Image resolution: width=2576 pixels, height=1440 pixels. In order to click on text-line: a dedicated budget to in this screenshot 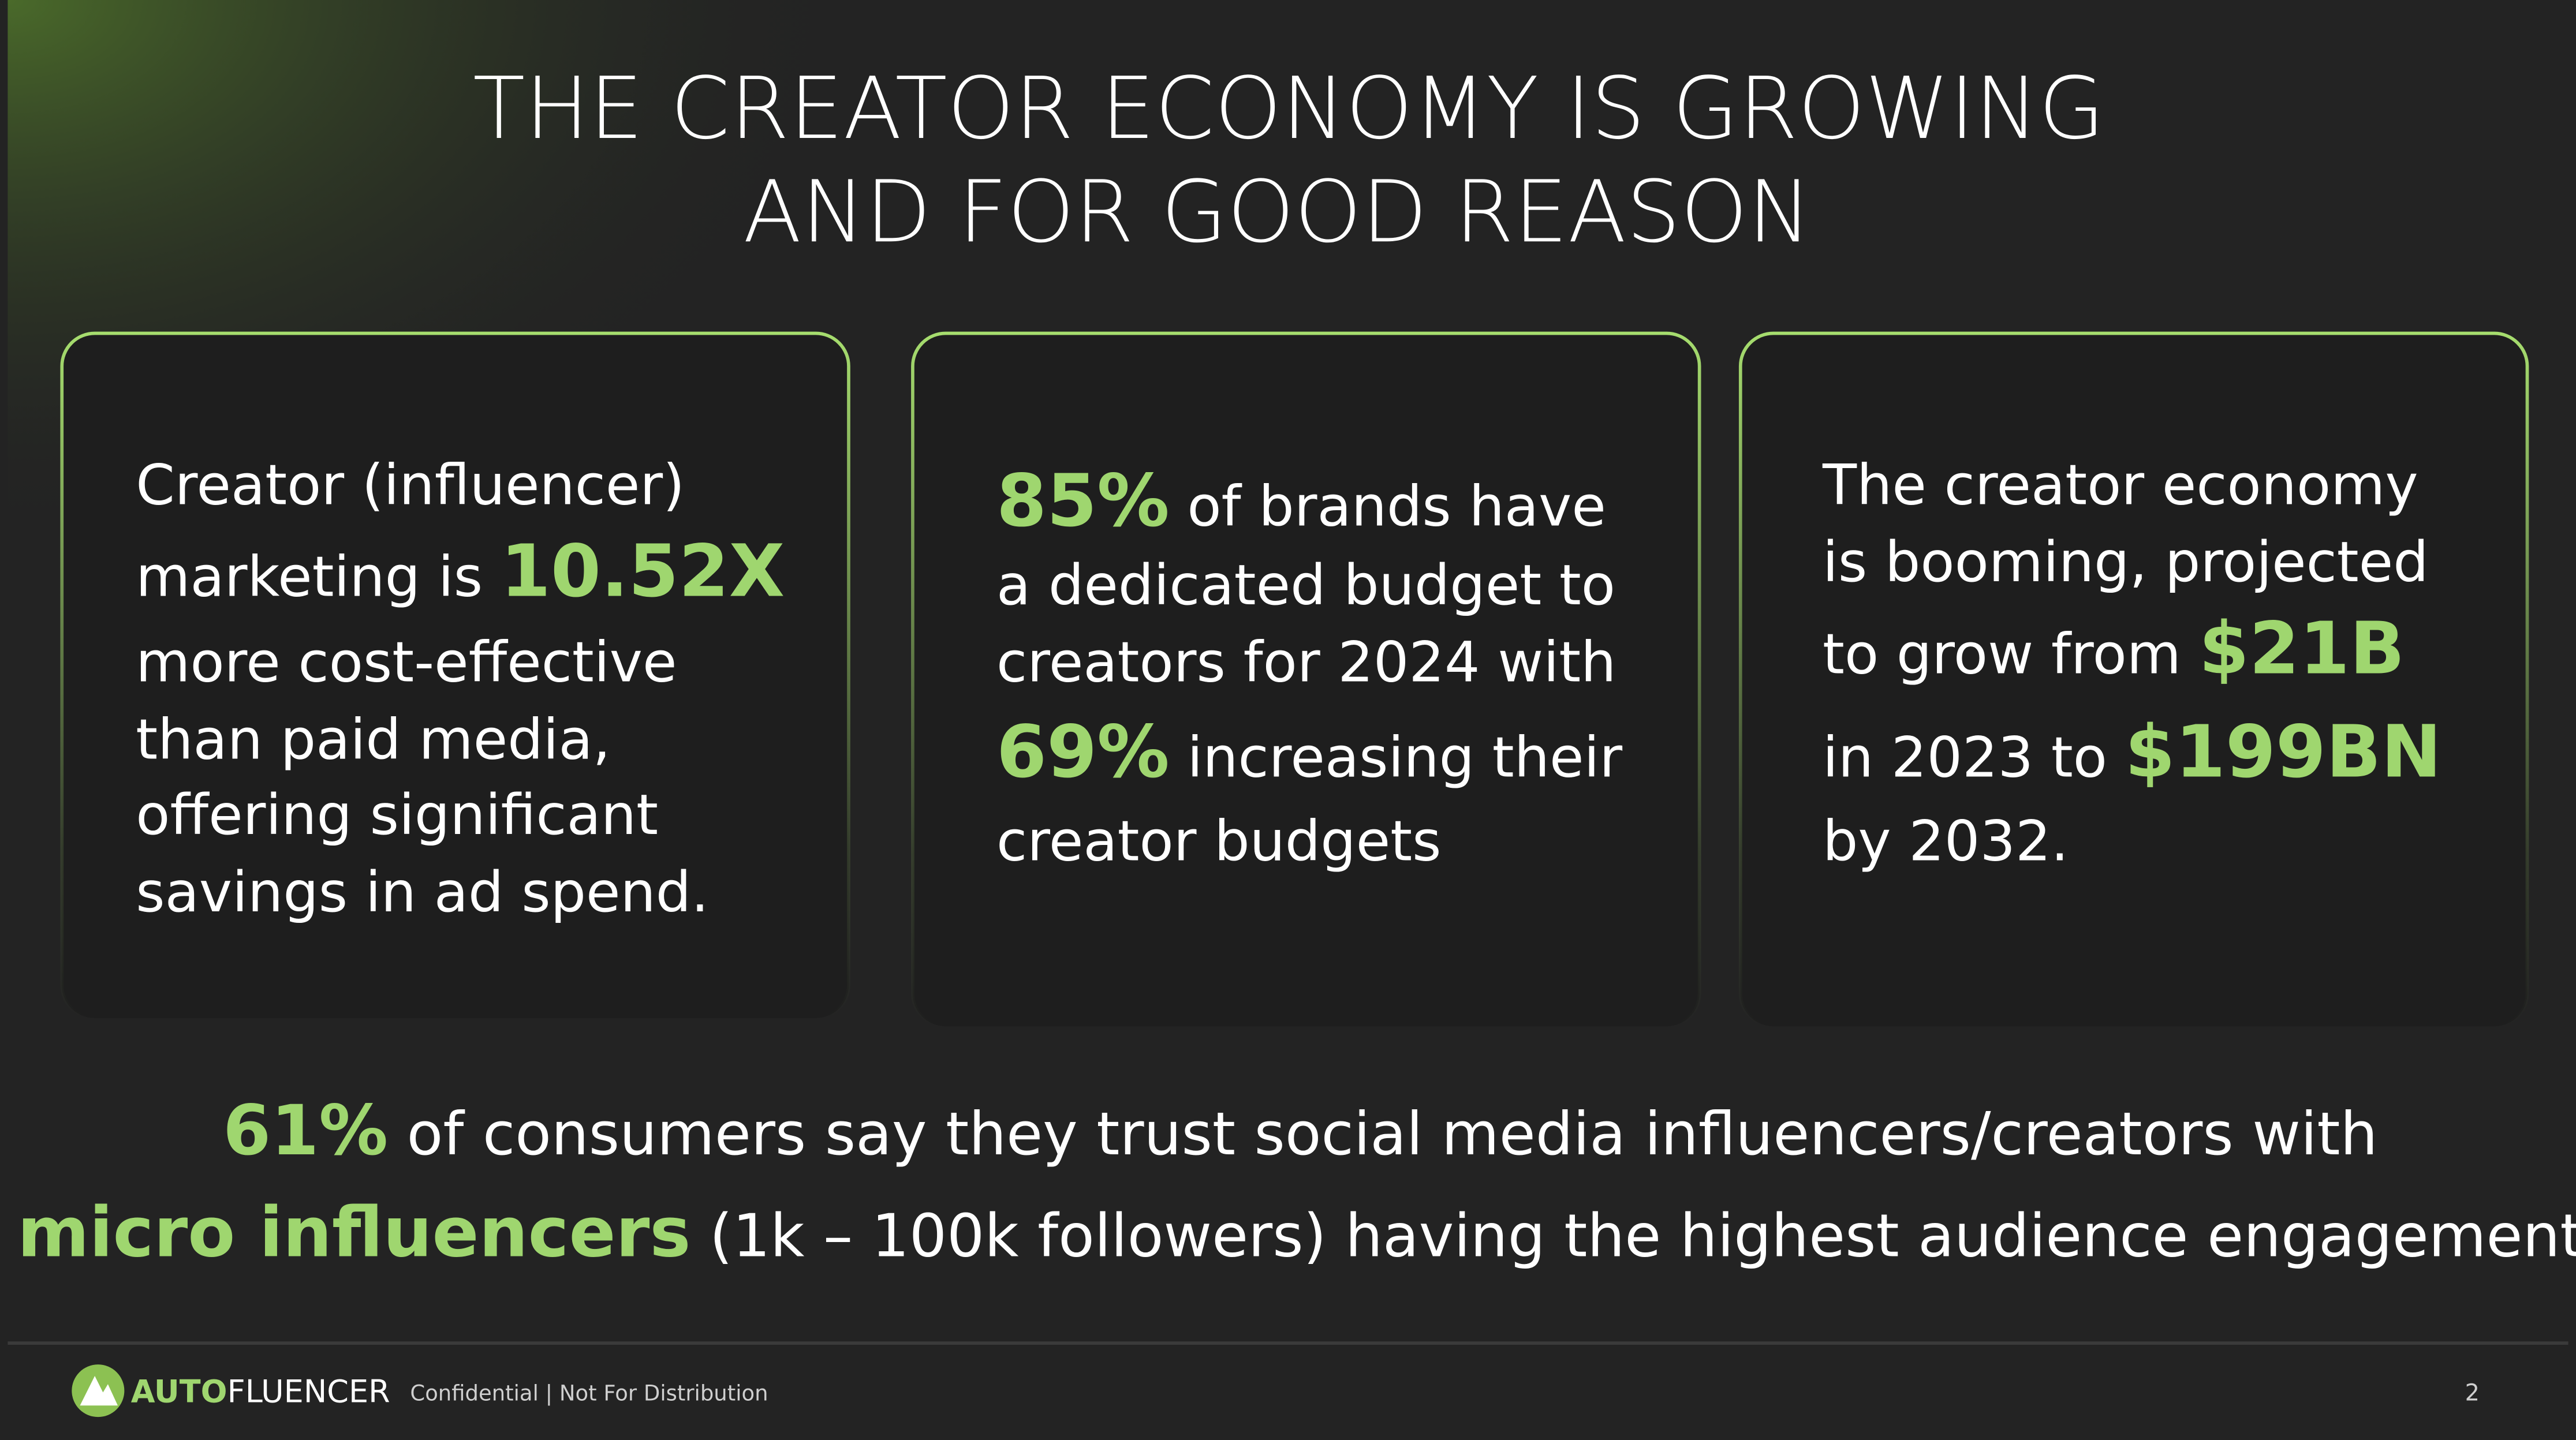, I will do `click(1305, 585)`.